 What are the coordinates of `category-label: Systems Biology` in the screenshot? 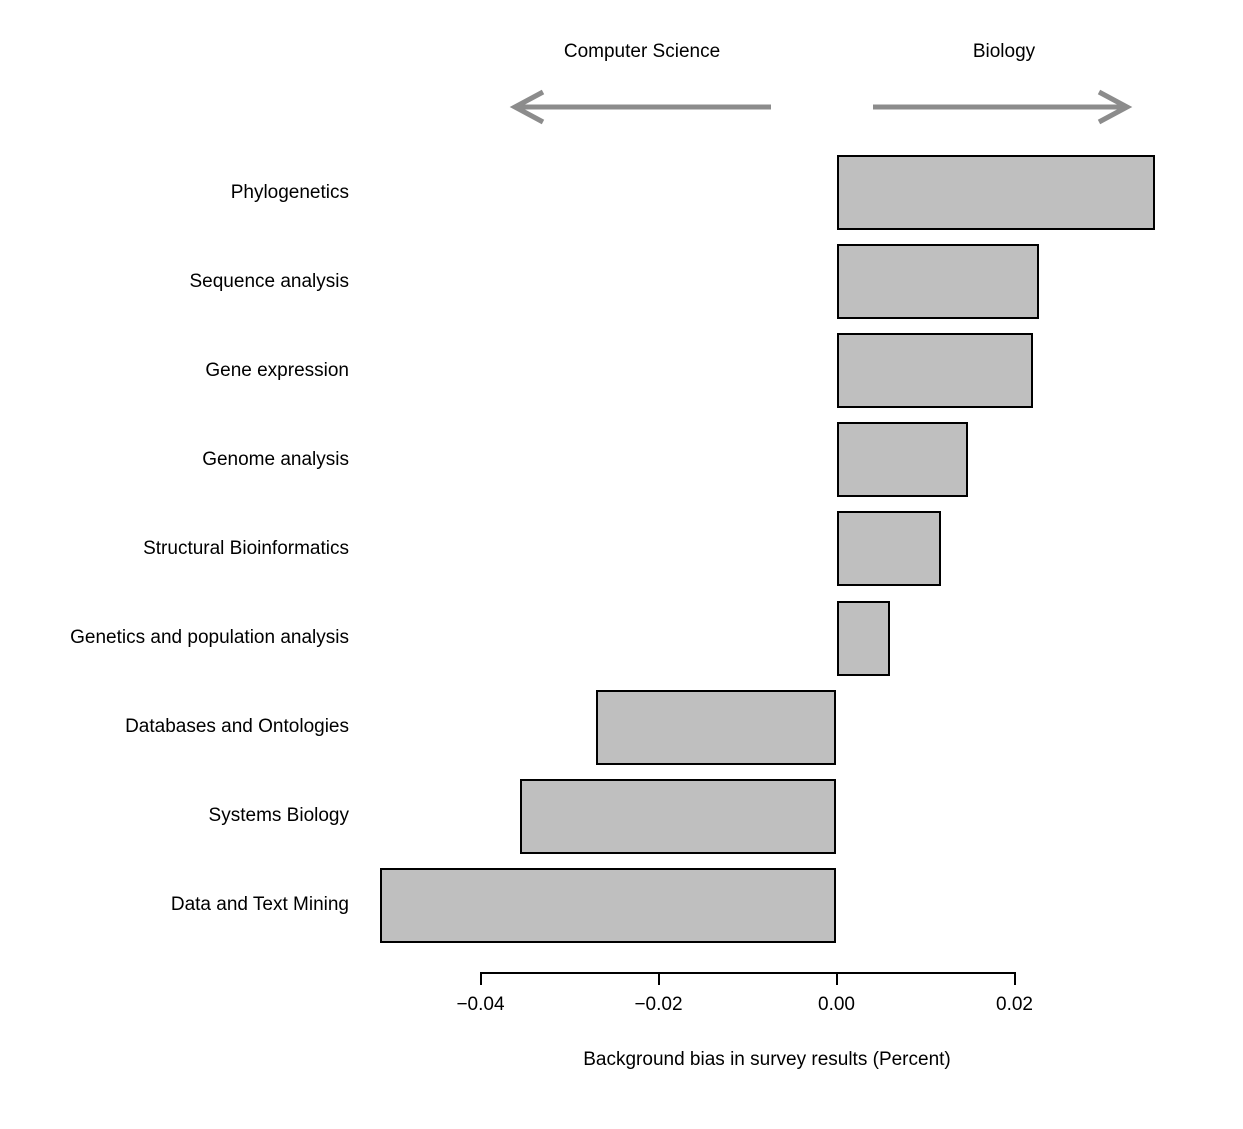 It's located at (278, 816).